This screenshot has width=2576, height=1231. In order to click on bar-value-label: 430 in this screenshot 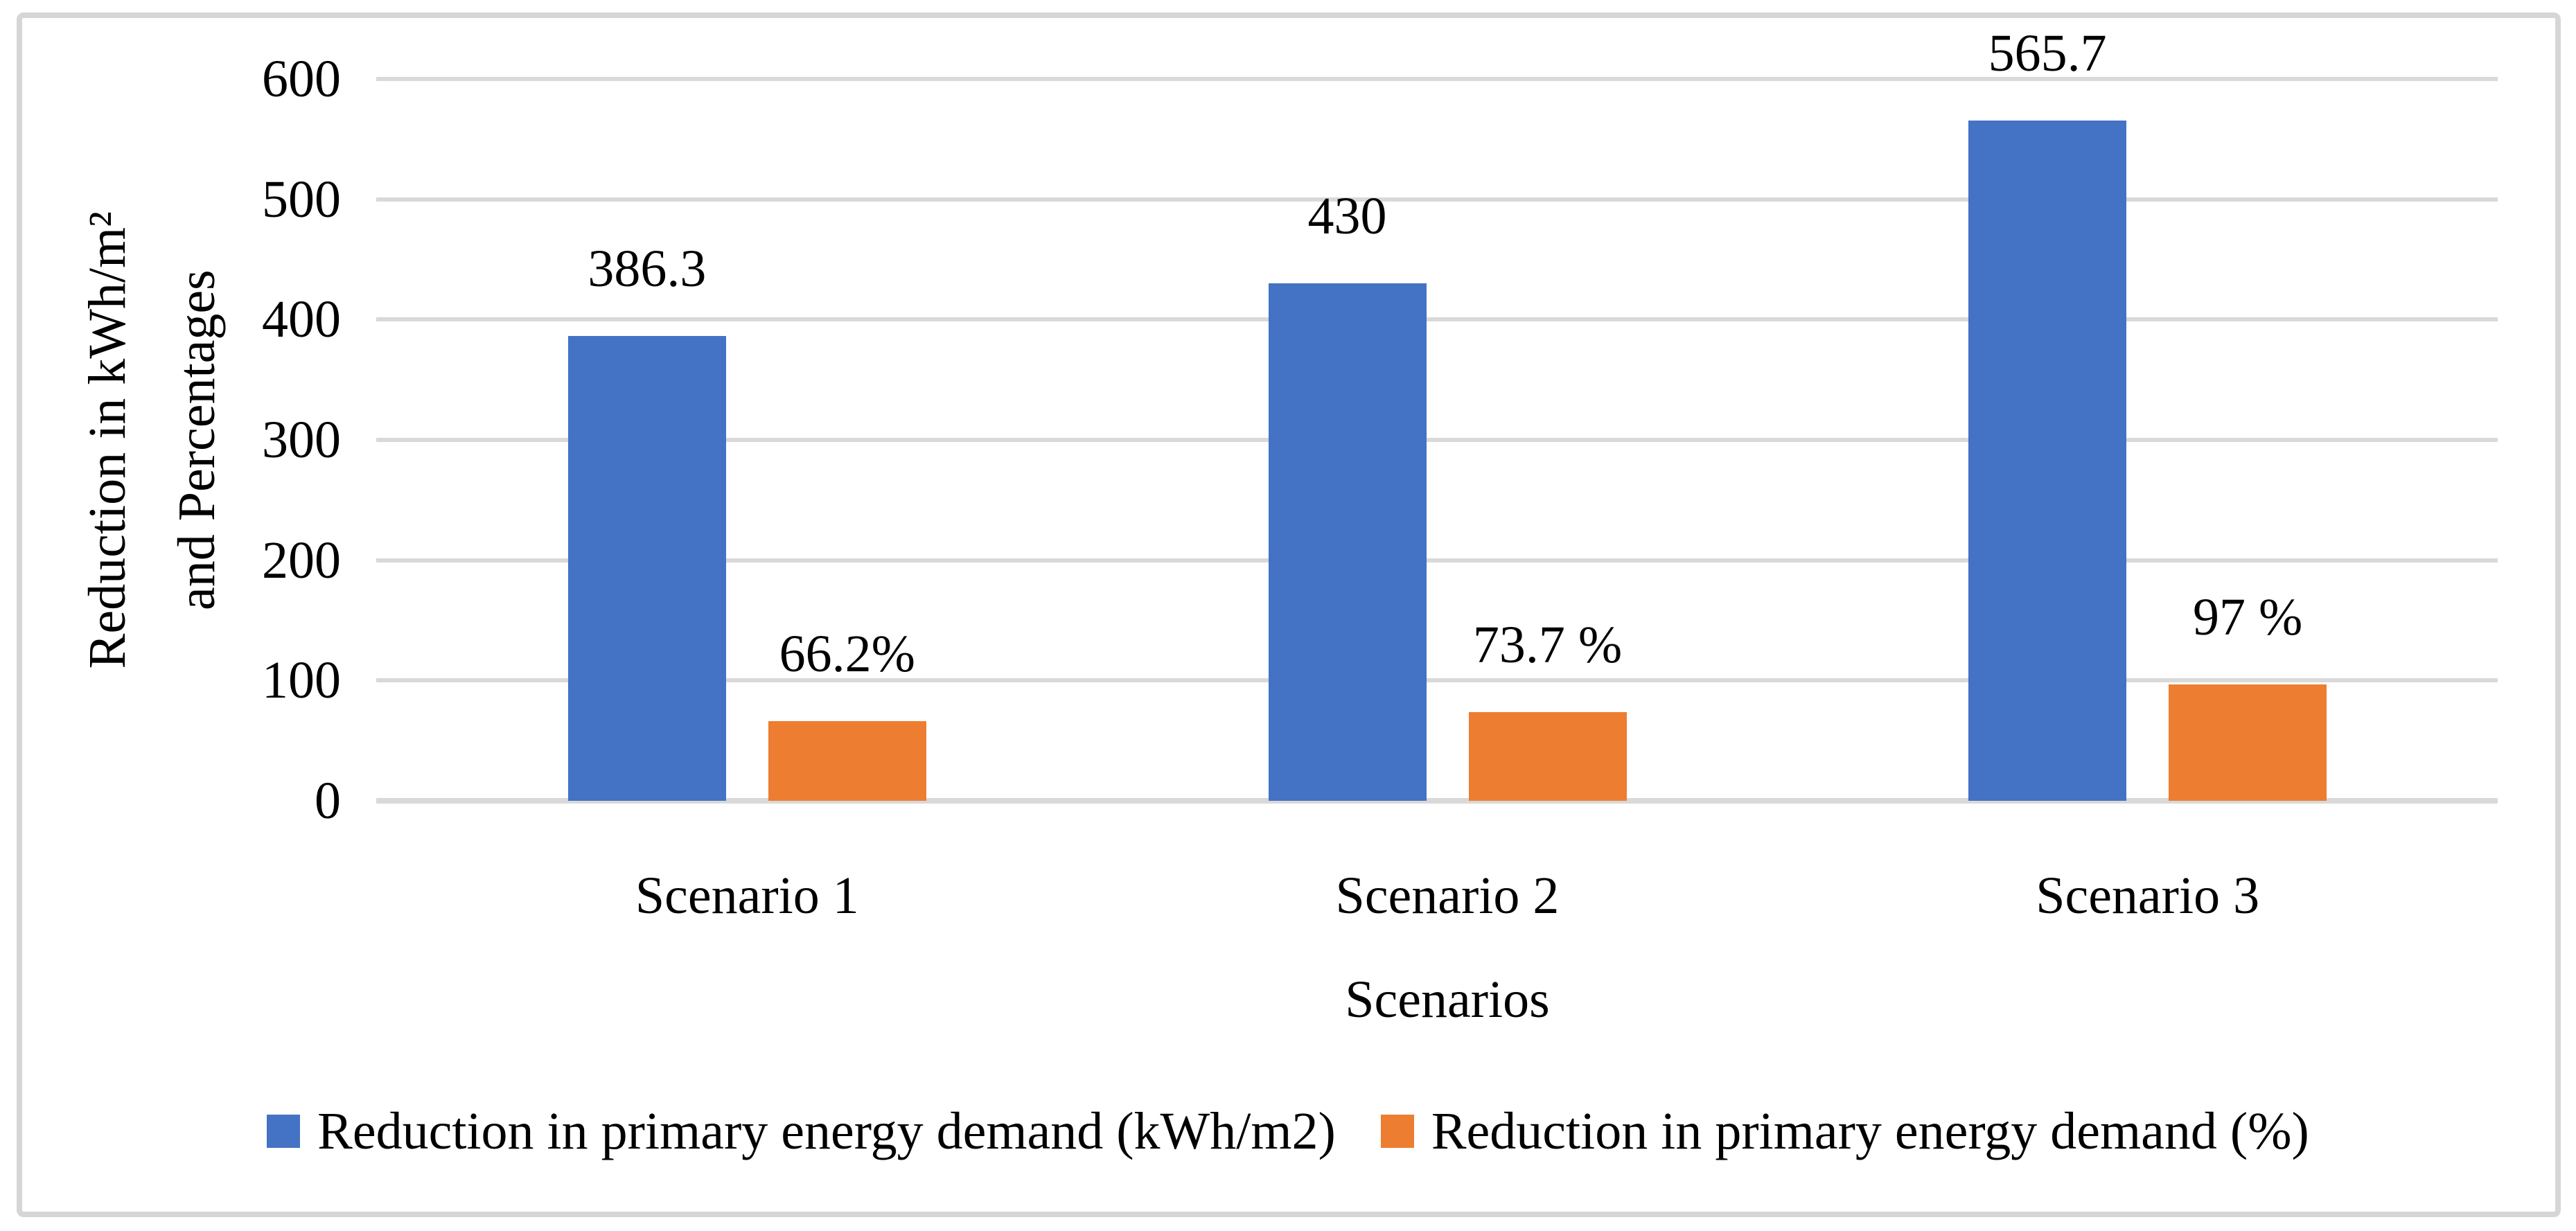, I will do `click(1347, 216)`.